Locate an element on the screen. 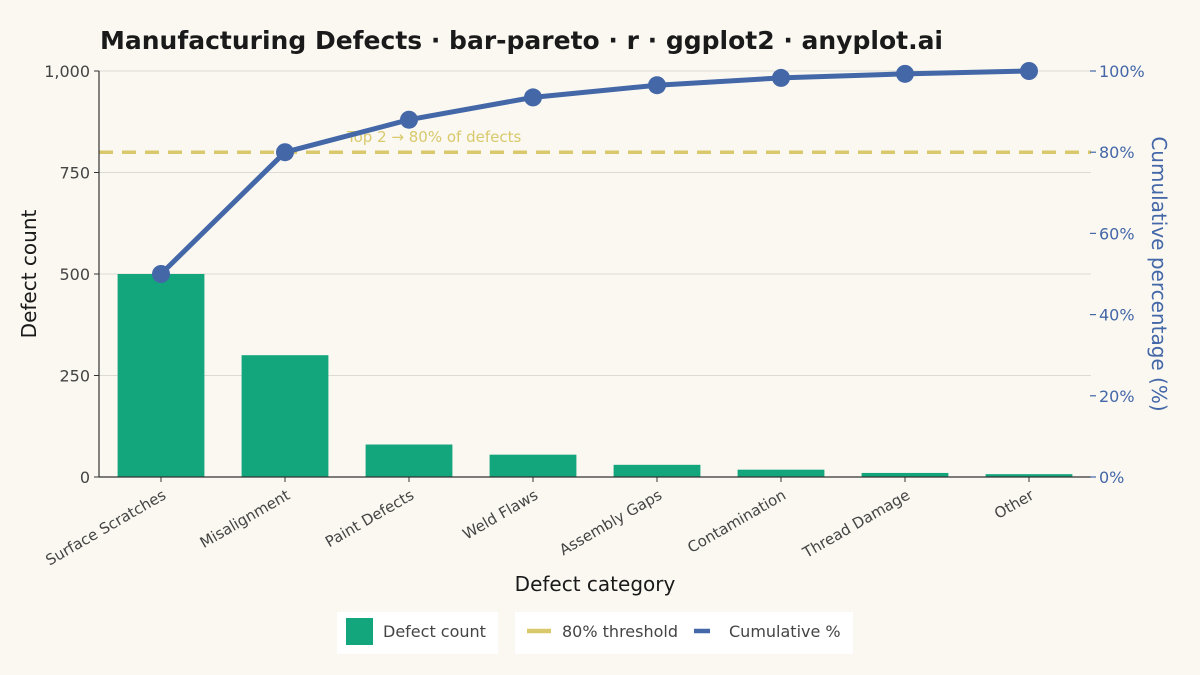 The image size is (1200, 675). y-tick-label: 250 is located at coordinates (74, 376).